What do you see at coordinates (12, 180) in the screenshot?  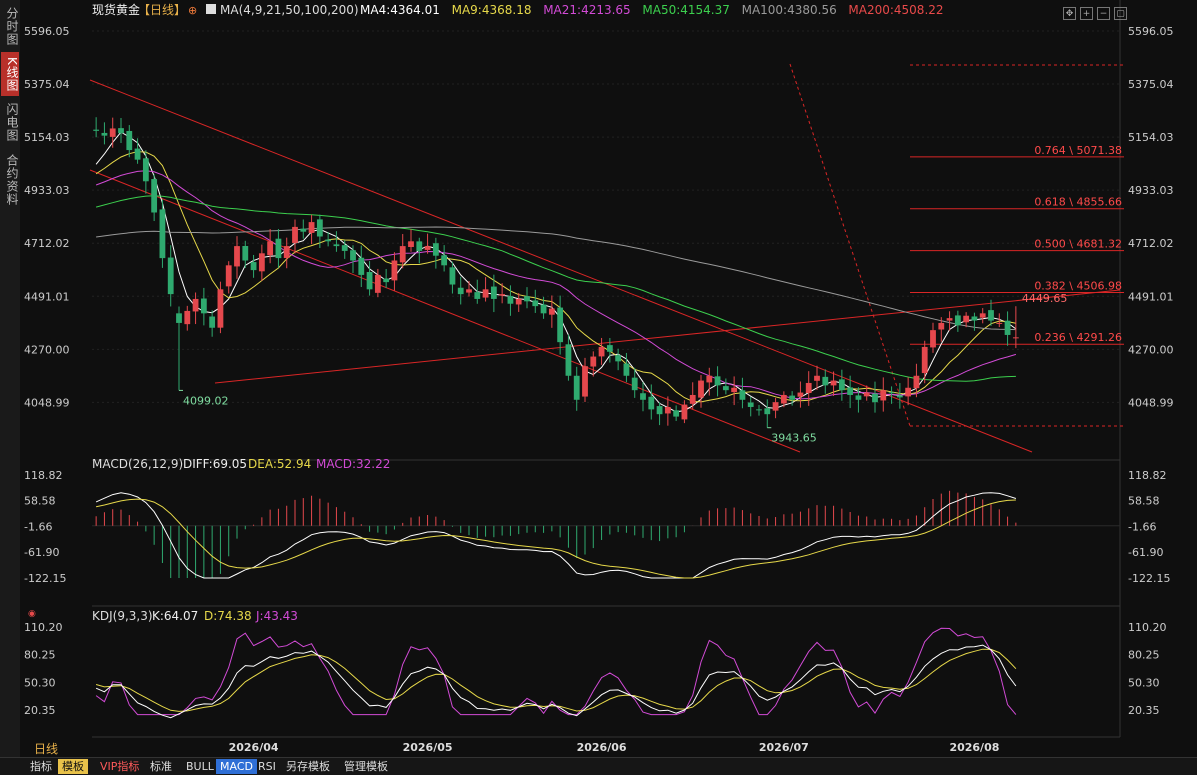 I see `sidebar-tab-contract: 合约资料` at bounding box center [12, 180].